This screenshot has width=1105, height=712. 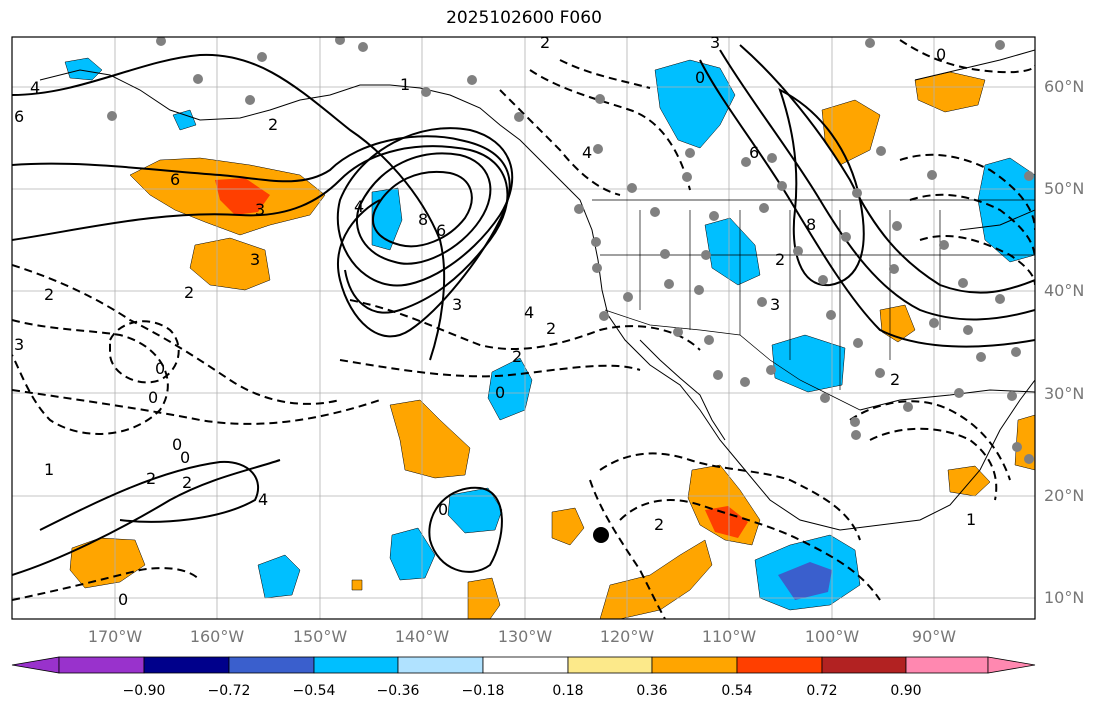 What do you see at coordinates (1064, 86) in the screenshot?
I see `lat-label: 60°N` at bounding box center [1064, 86].